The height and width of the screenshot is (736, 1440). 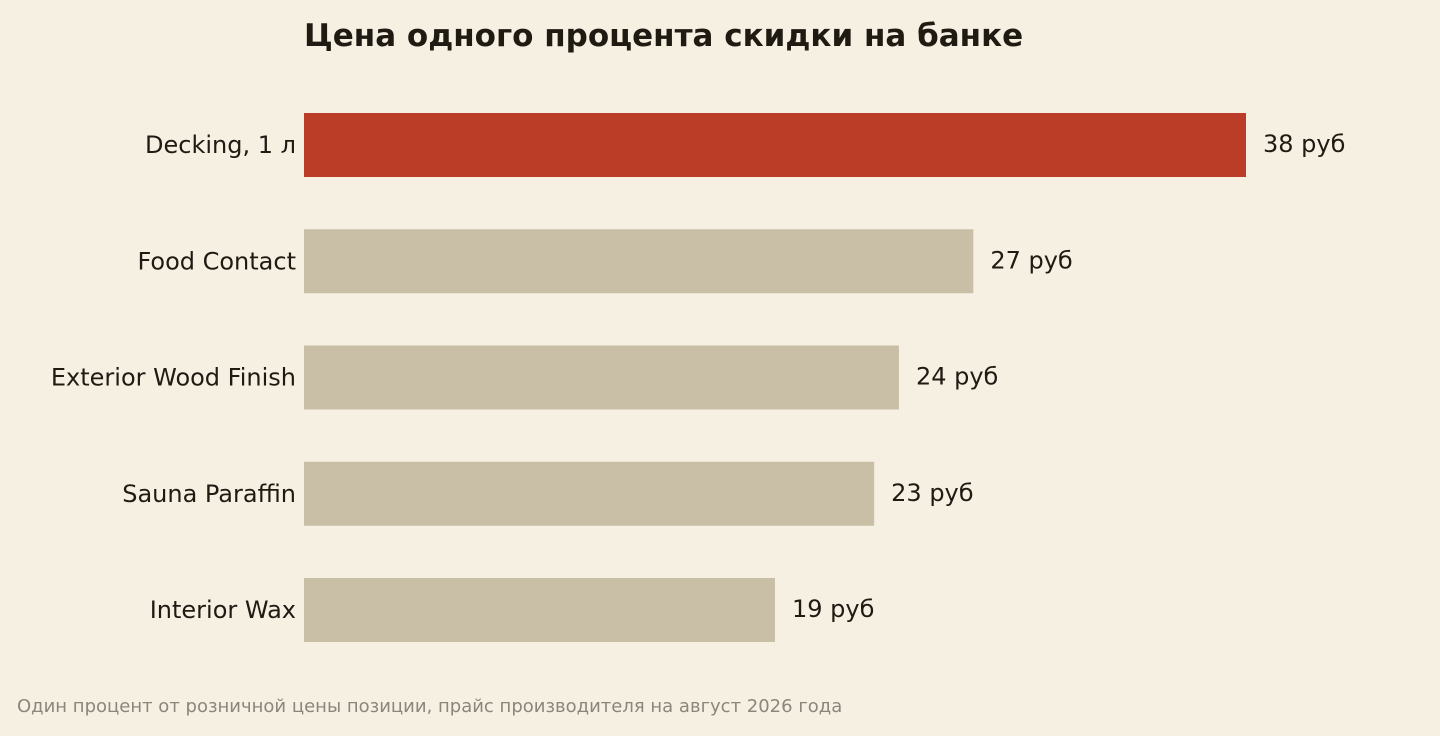 What do you see at coordinates (220, 145) in the screenshot?
I see `category-label: Decking, 1 л` at bounding box center [220, 145].